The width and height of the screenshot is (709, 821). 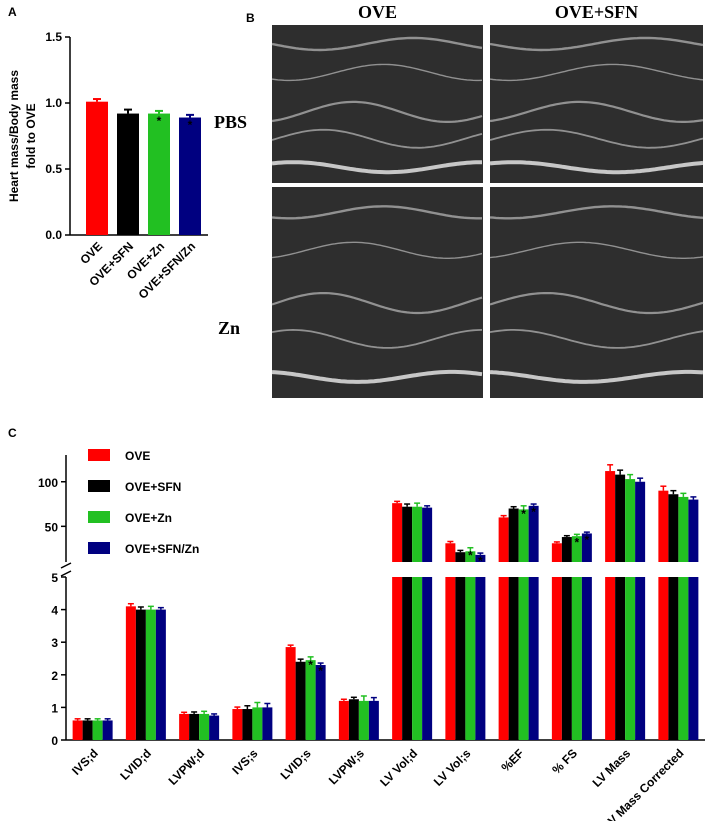 I want to click on panel-label: A, so click(x=12, y=12).